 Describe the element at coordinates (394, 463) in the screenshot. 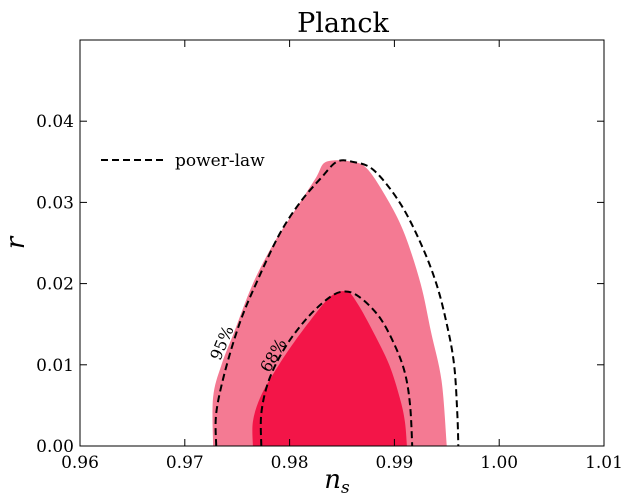

I see `x-tick-label: 0.99` at that location.